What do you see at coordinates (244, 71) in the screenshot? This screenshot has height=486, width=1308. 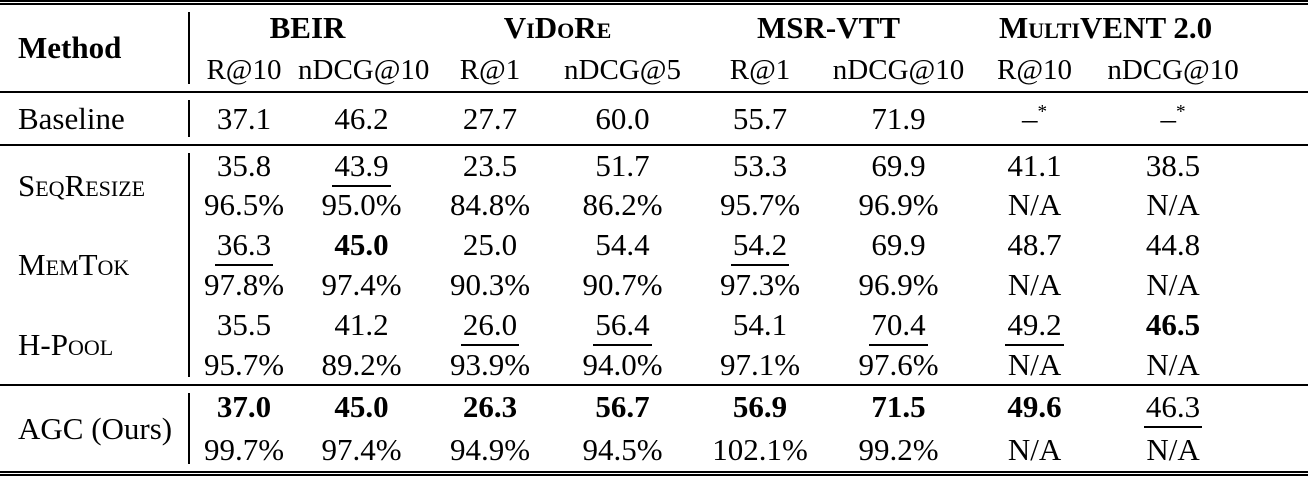 I see `metric-header-beir-r-10: R@10` at bounding box center [244, 71].